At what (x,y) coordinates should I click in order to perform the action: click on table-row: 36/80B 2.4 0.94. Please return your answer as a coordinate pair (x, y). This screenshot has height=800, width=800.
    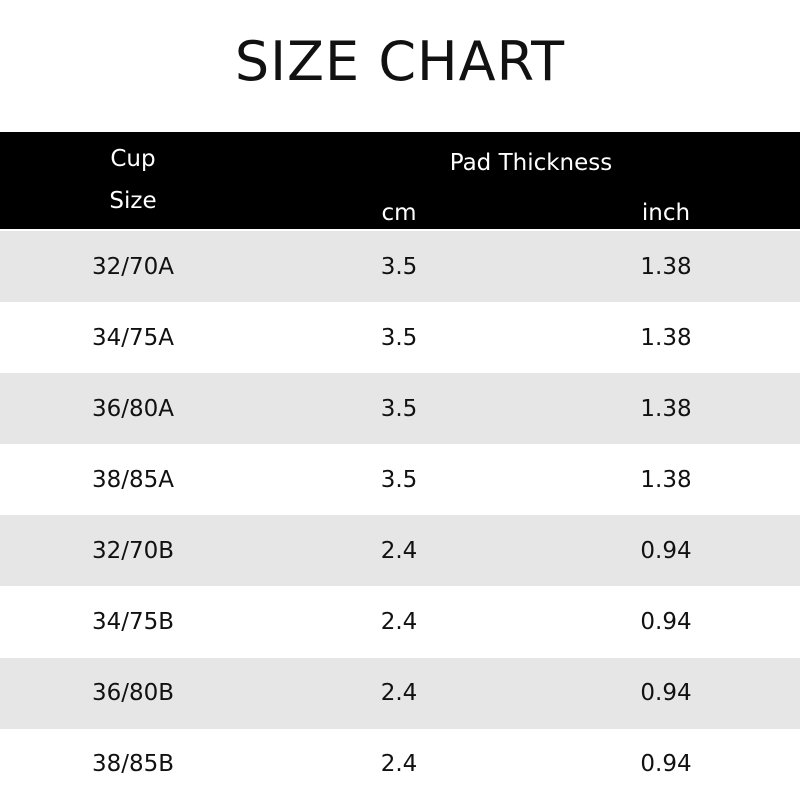
    Looking at the image, I should click on (400, 693).